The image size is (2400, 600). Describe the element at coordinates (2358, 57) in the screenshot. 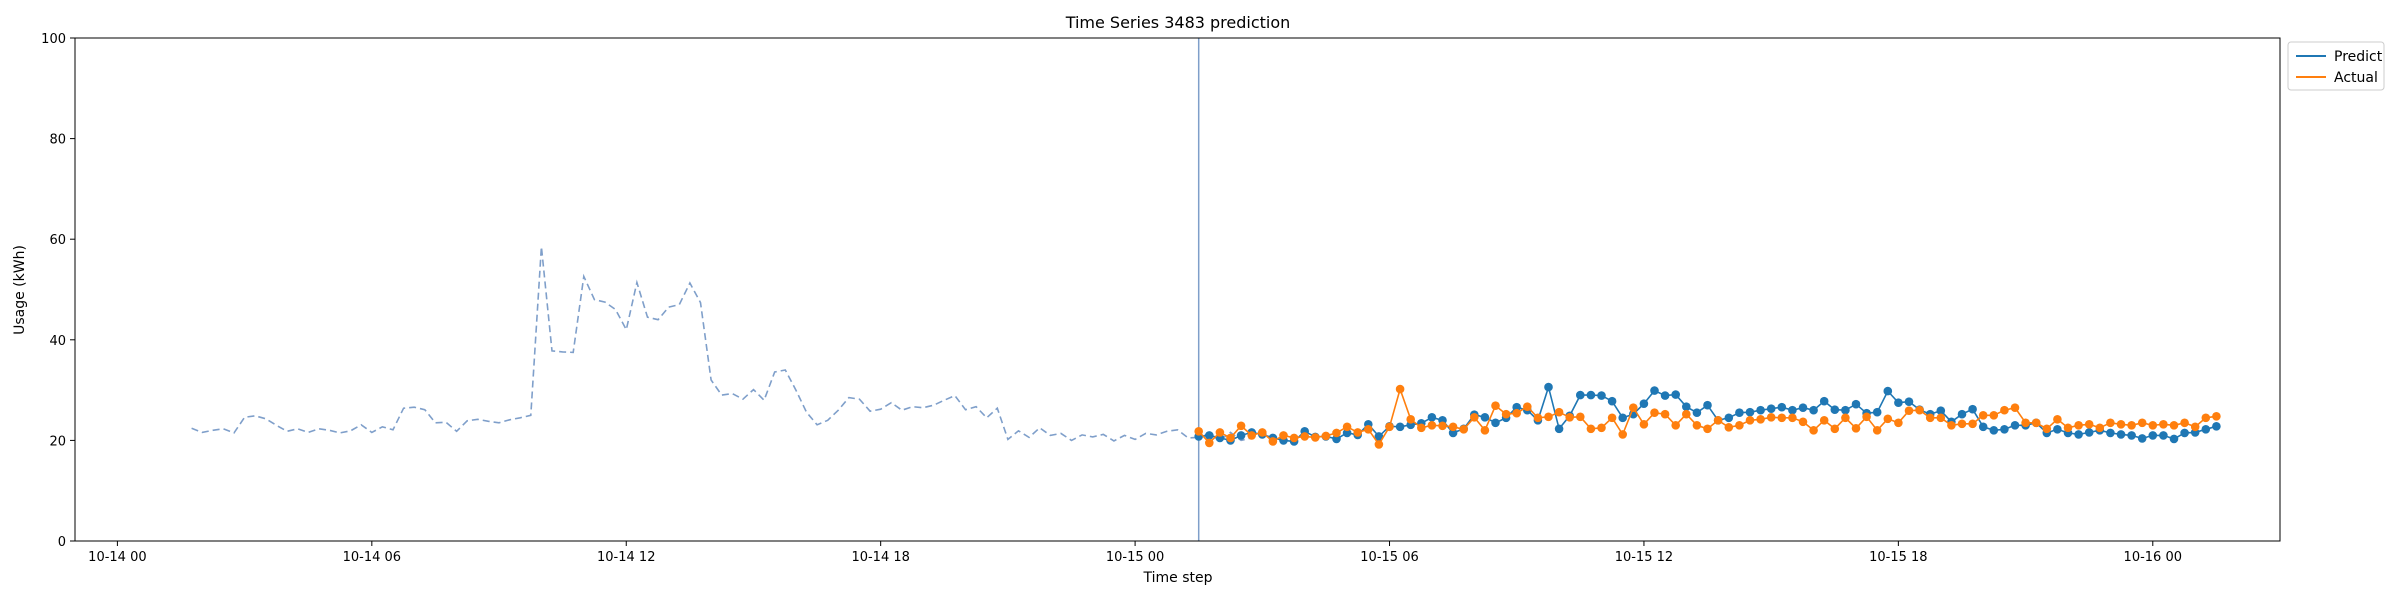

I see `legend-predict-label: Predict` at that location.